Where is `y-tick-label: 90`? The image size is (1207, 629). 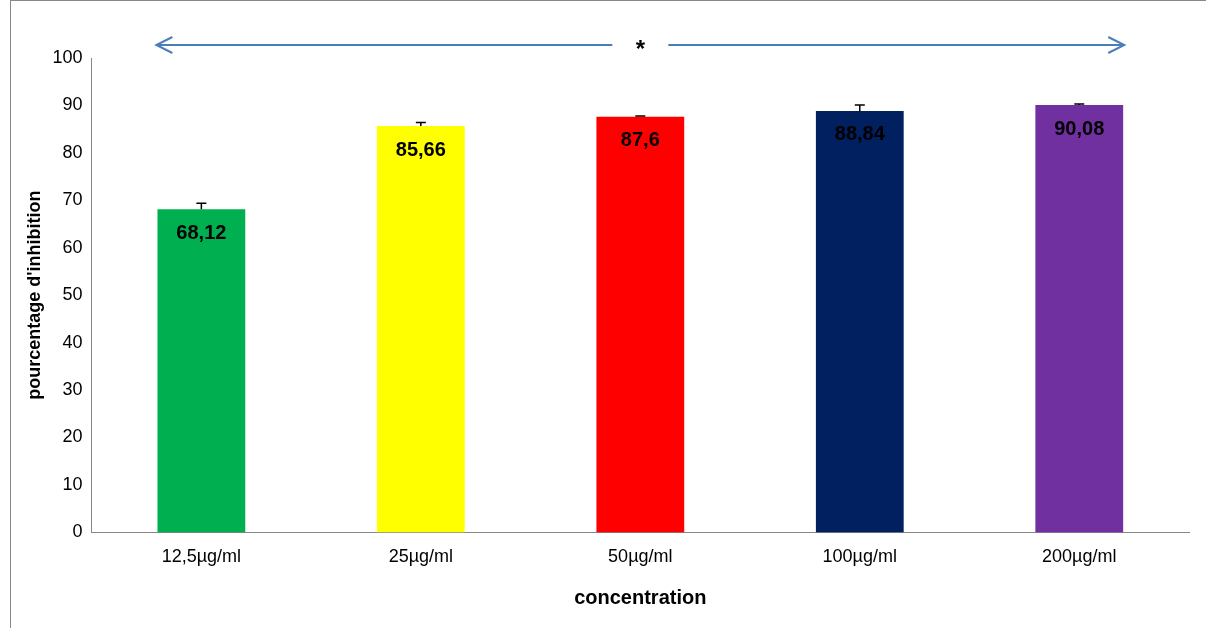 y-tick-label: 90 is located at coordinates (72, 104).